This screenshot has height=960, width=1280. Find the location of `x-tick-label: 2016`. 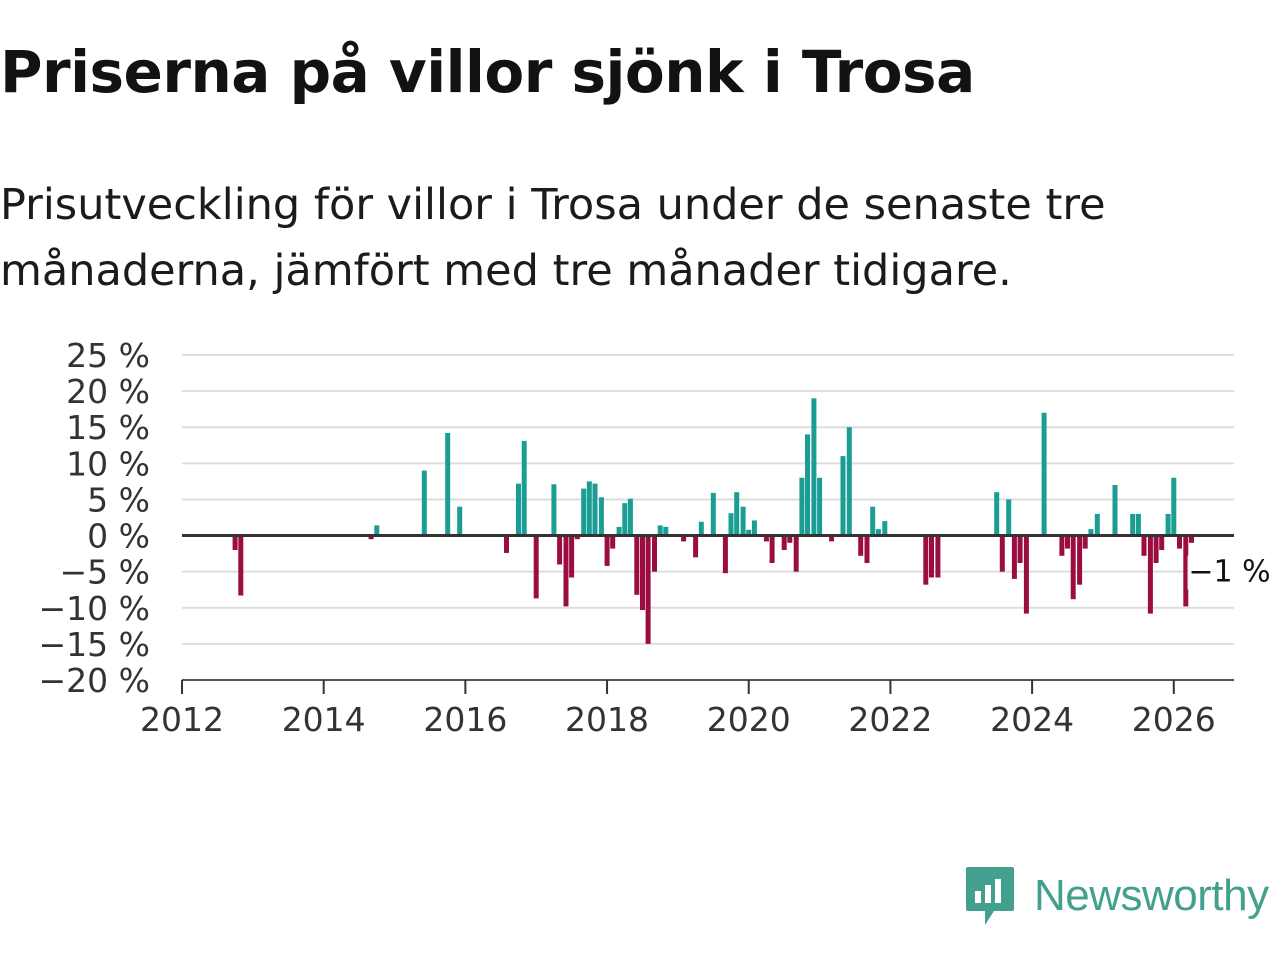

x-tick-label: 2016 is located at coordinates (465, 719).